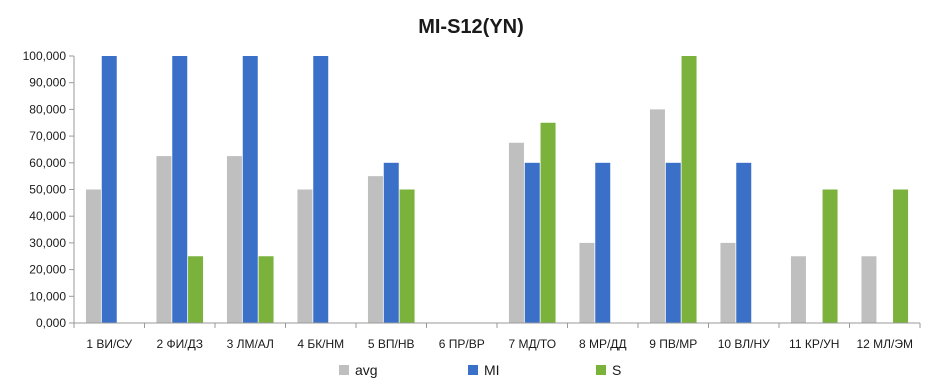 The image size is (930, 387). Describe the element at coordinates (47, 136) in the screenshot. I see `y-tick-label: 70,000` at that location.